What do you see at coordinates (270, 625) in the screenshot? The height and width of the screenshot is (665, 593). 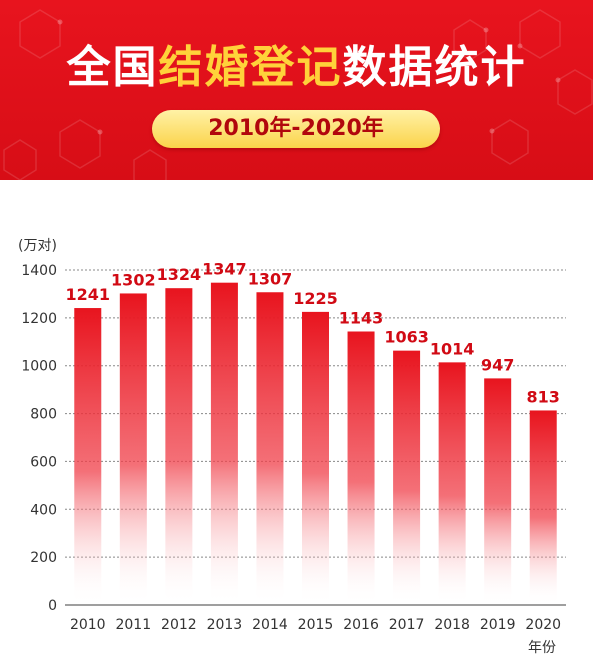 I see `x-tick-label: 2014` at bounding box center [270, 625].